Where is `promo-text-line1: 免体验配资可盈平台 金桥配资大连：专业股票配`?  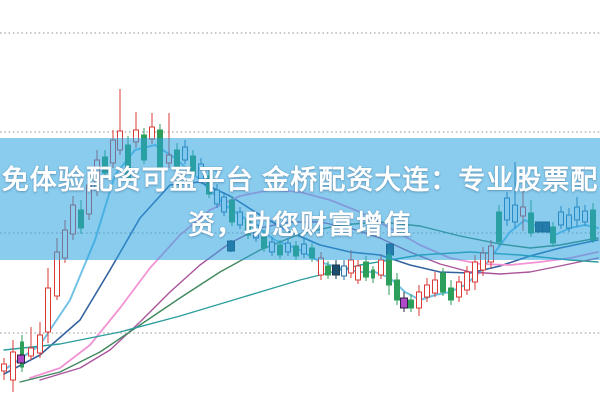
promo-text-line1: 免体验配资可盈平台 金桥配资大连：专业股票配 is located at coordinates (300, 180).